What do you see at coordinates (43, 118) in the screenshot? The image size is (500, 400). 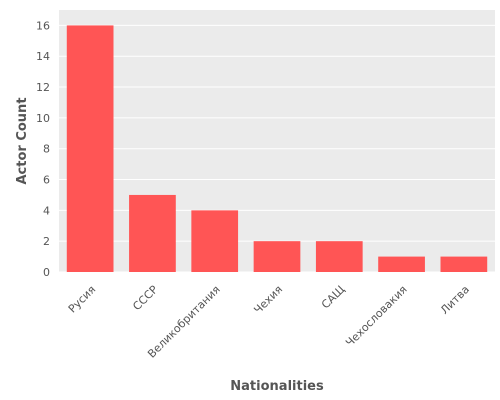 I see `y-tick-label: 10` at bounding box center [43, 118].